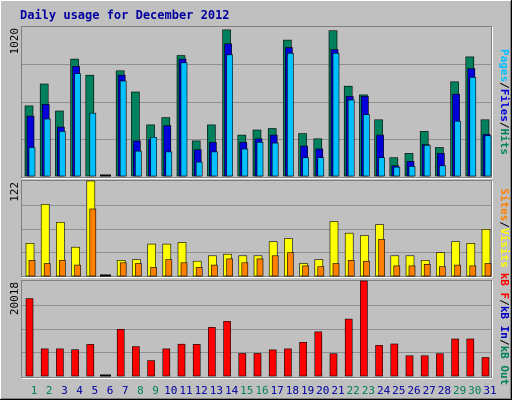 This screenshot has height=400, width=512. I want to click on day-label-3: 3, so click(64, 390).